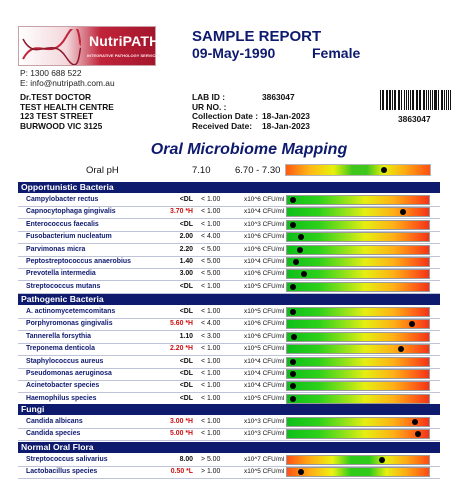 Image resolution: width=474 pixels, height=502 pixels. What do you see at coordinates (181, 472) in the screenshot?
I see `result-value: 0.50 *L` at bounding box center [181, 472].